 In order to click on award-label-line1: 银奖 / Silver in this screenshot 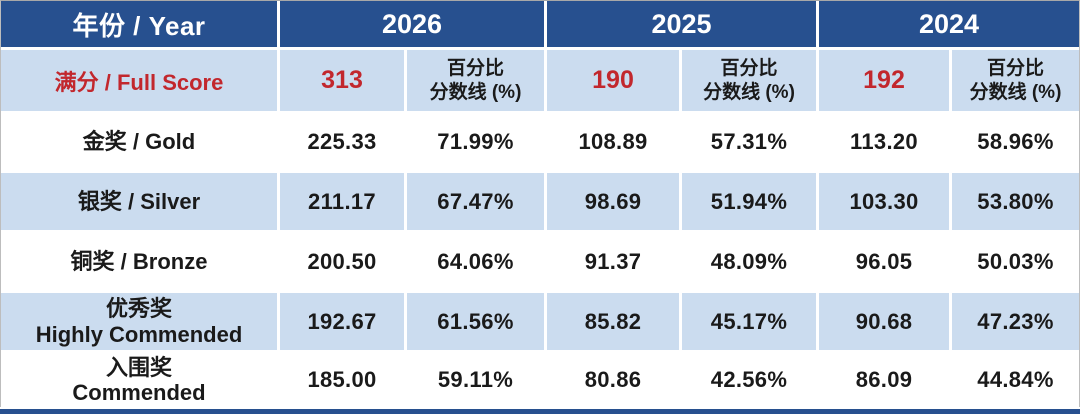, I will do `click(139, 201)`.